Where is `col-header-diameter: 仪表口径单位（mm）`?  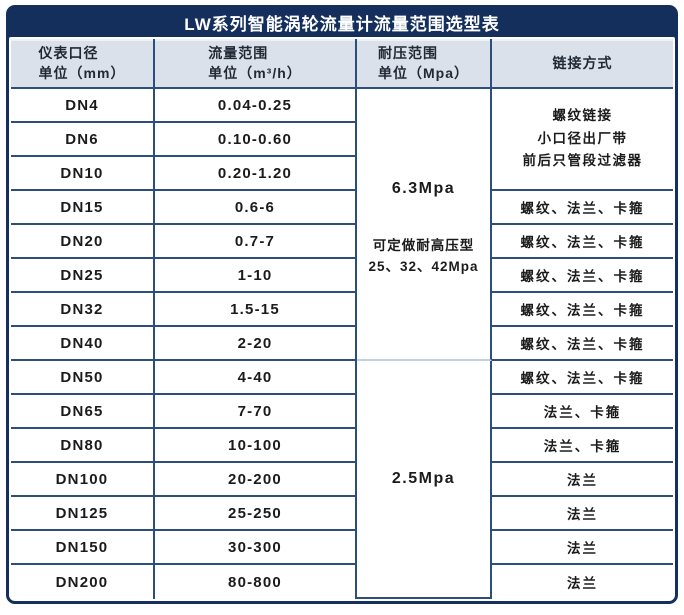
col-header-diameter: 仪表口径单位（mm） is located at coordinates (83, 64).